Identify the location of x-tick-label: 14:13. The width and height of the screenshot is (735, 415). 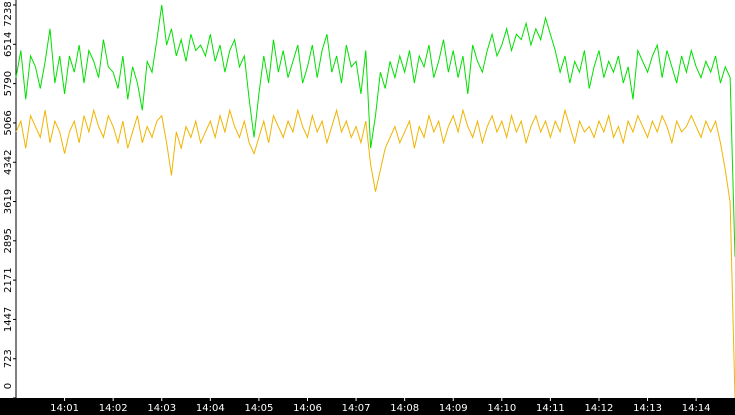
(647, 408).